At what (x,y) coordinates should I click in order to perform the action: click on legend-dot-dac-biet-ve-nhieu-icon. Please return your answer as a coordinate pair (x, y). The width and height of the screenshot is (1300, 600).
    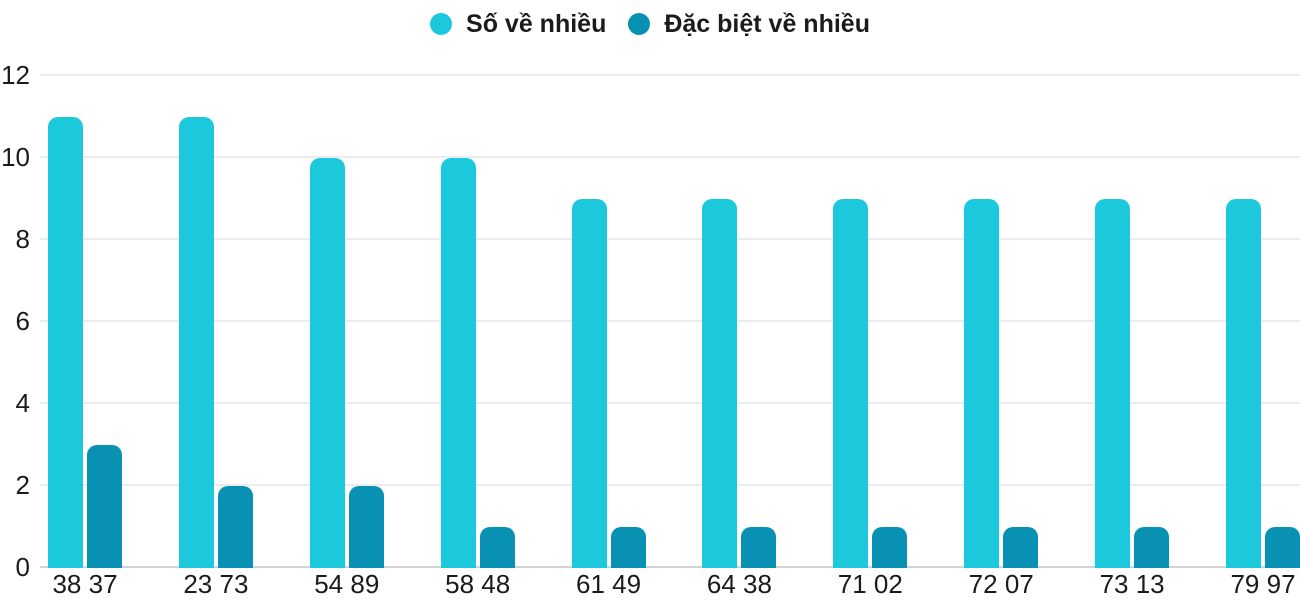
    Looking at the image, I should click on (639, 24).